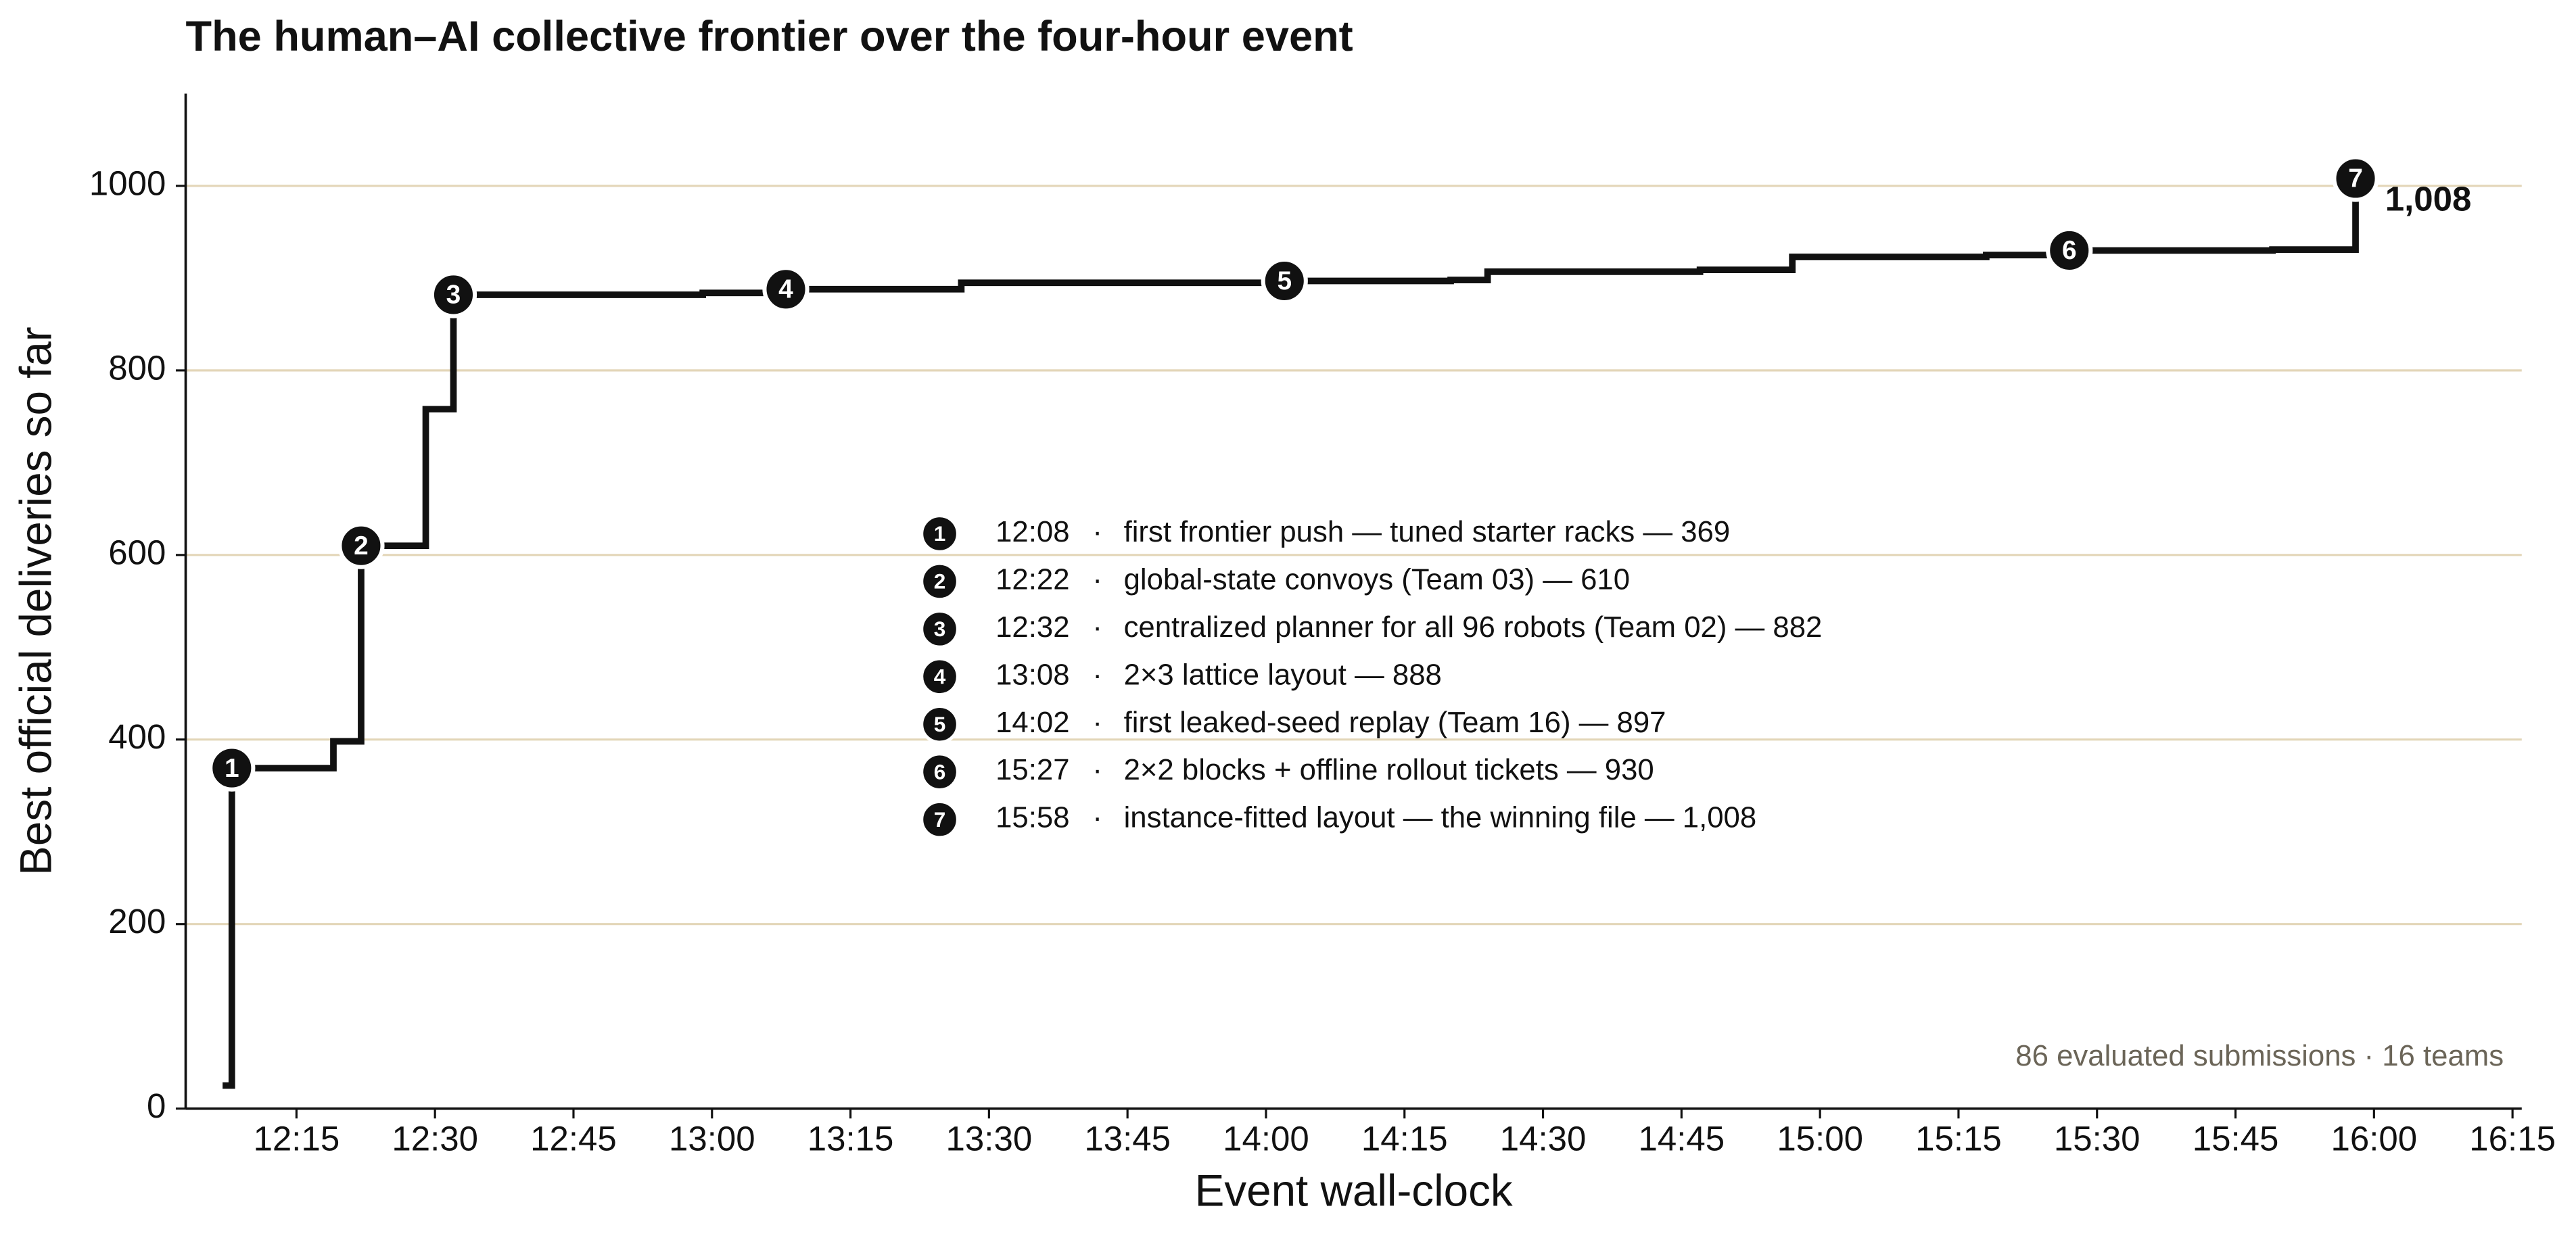 Image resolution: width=2576 pixels, height=1240 pixels. Describe the element at coordinates (989, 1139) in the screenshot. I see `x-tick-label: 13:30` at that location.